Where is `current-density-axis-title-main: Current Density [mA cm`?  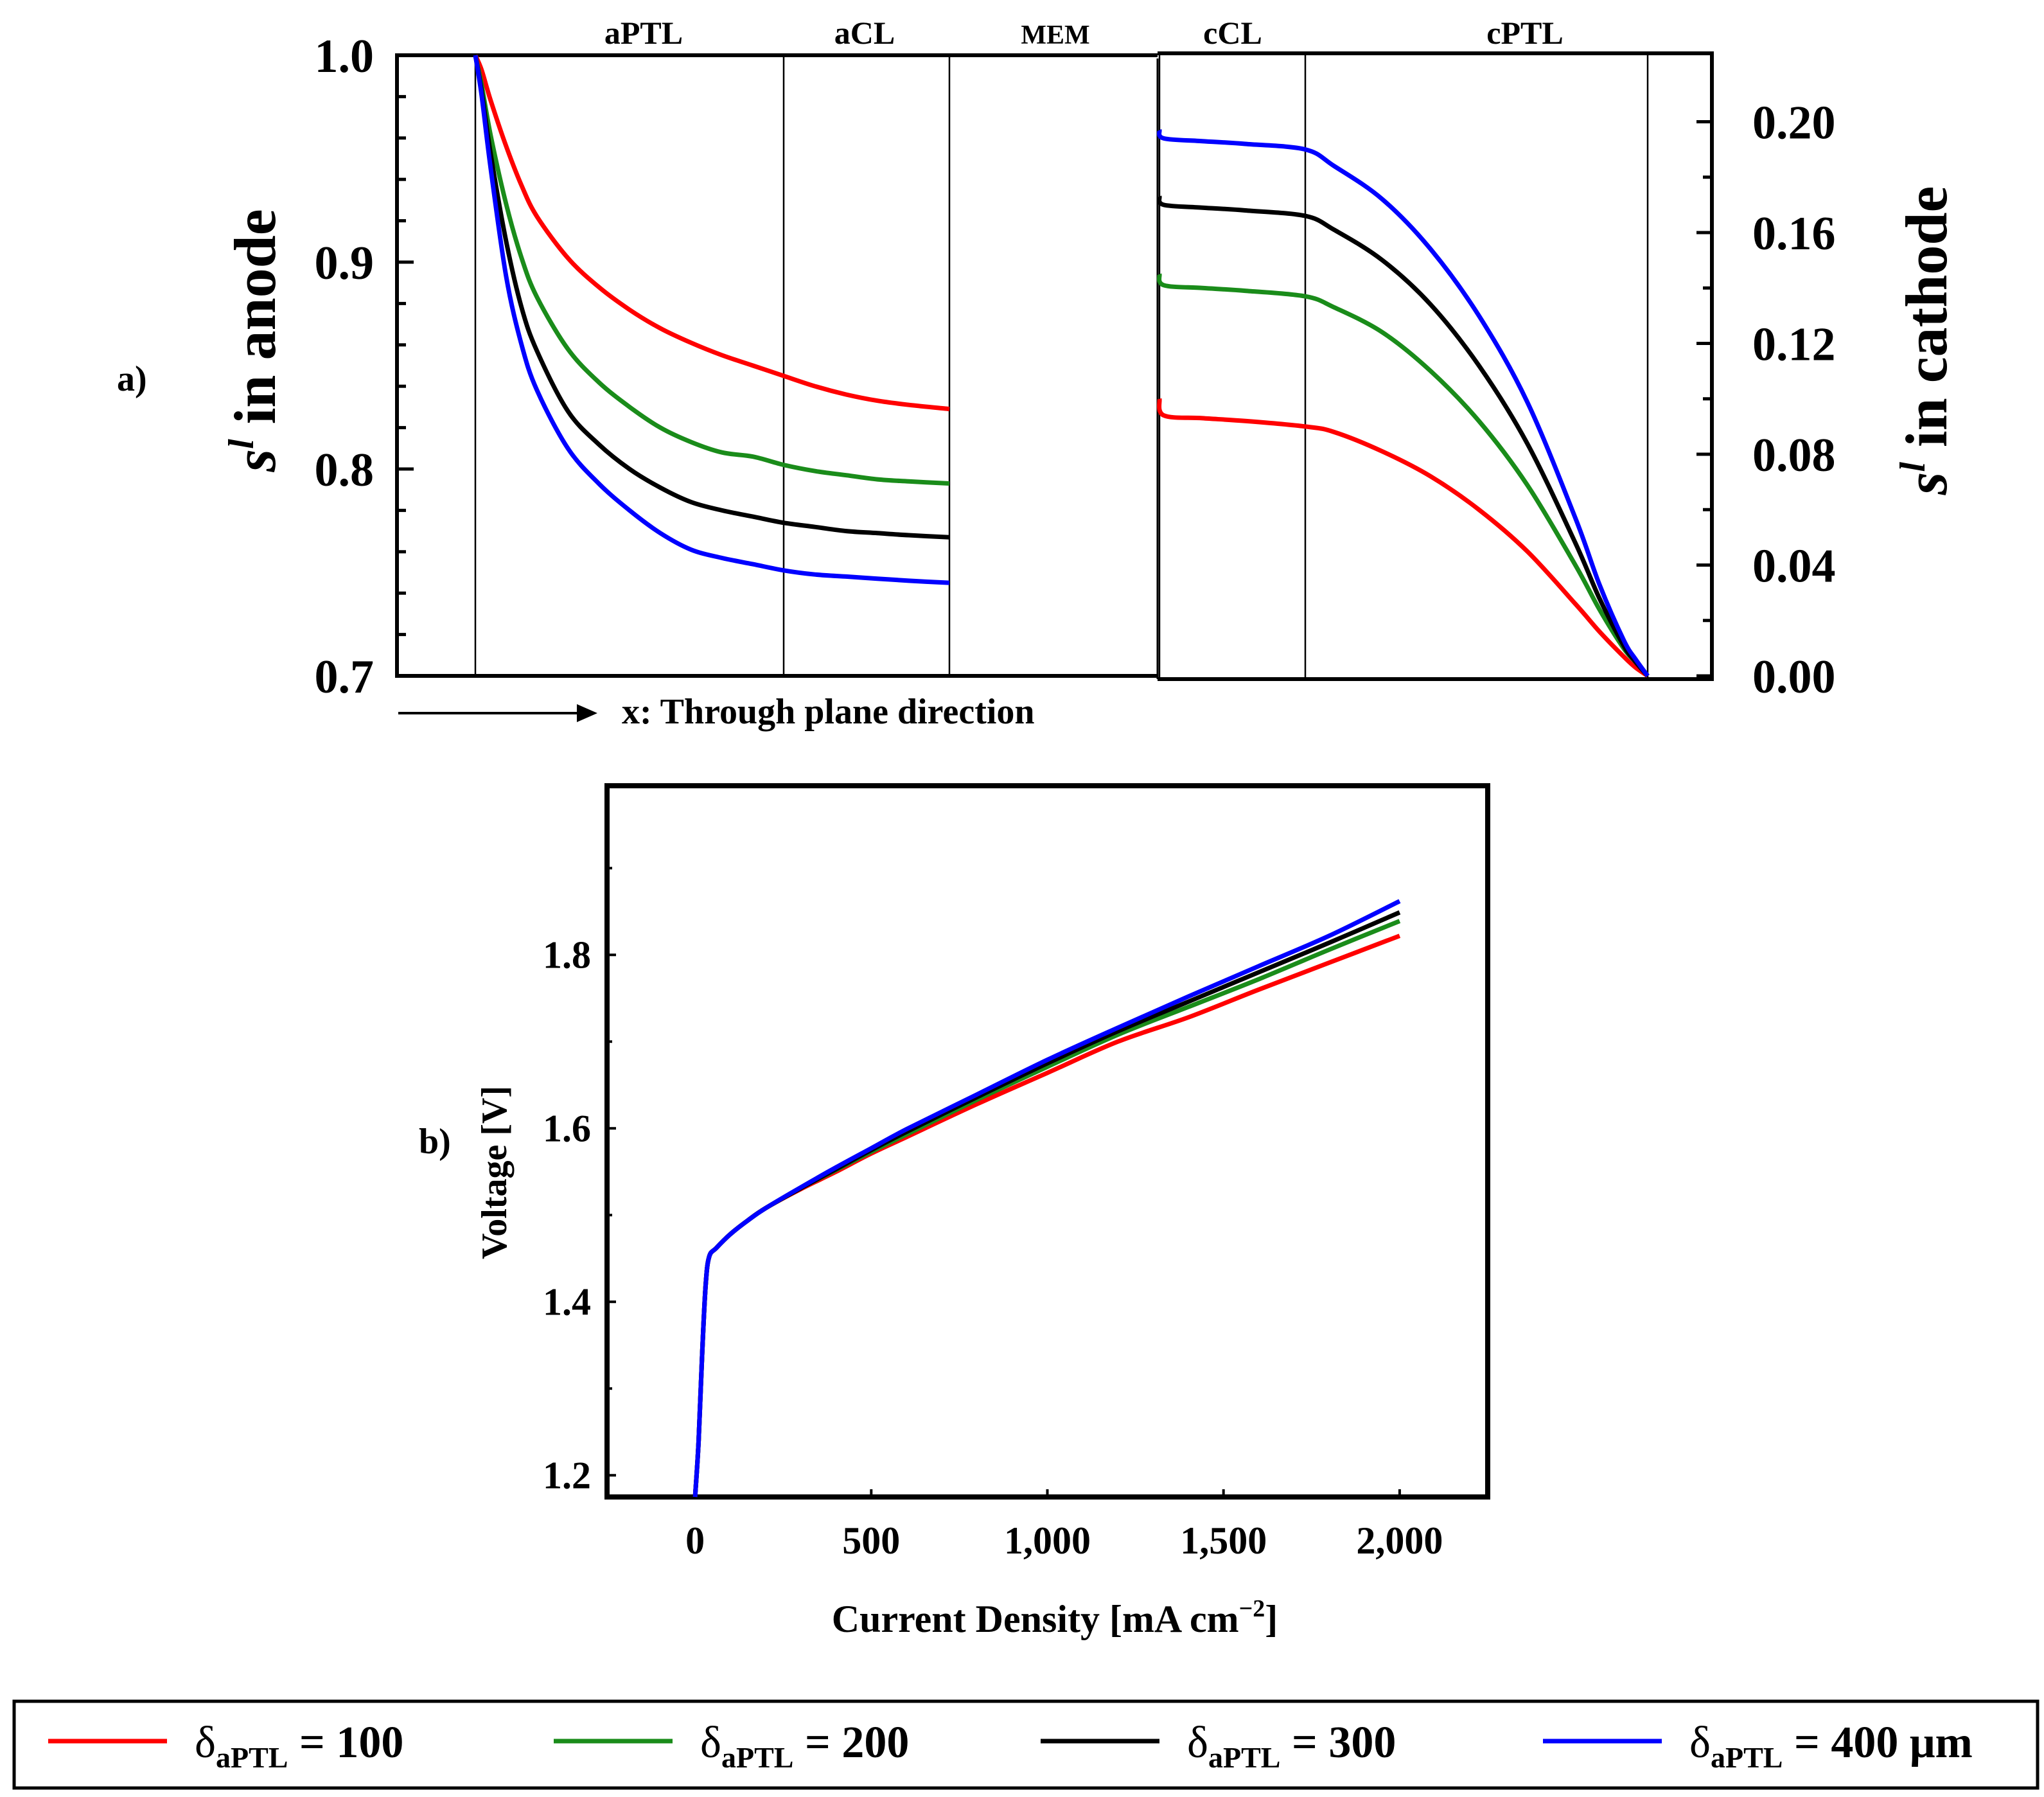
current-density-axis-title-main: Current Density [mA cm is located at coordinates (1035, 1619).